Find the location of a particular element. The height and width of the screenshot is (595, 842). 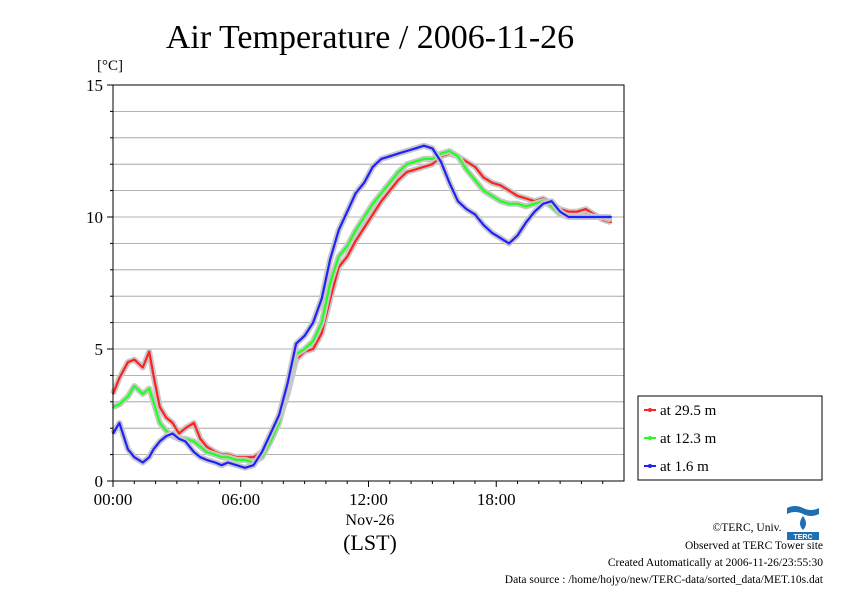

y-tick-label: 10 is located at coordinates (94, 217).